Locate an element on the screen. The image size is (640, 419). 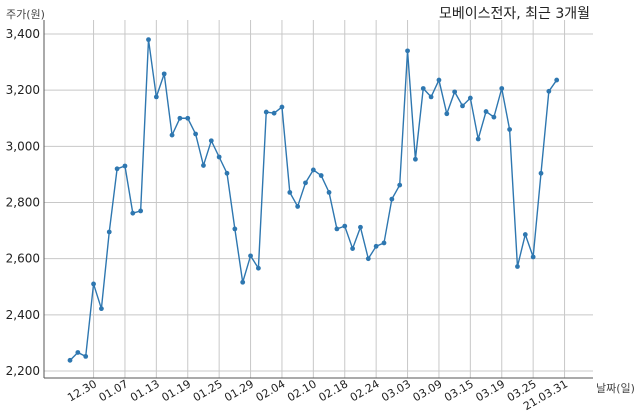
x-tick-label: 01.29 is located at coordinates (239, 390).